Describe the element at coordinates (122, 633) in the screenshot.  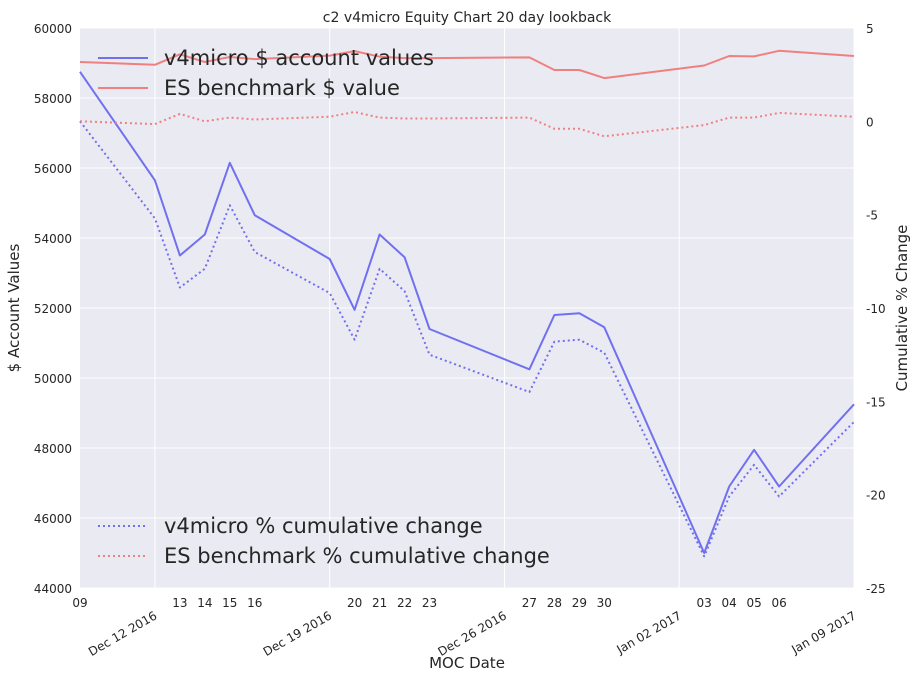
I see `x-tick-label-major: Dec 12 2016` at that location.